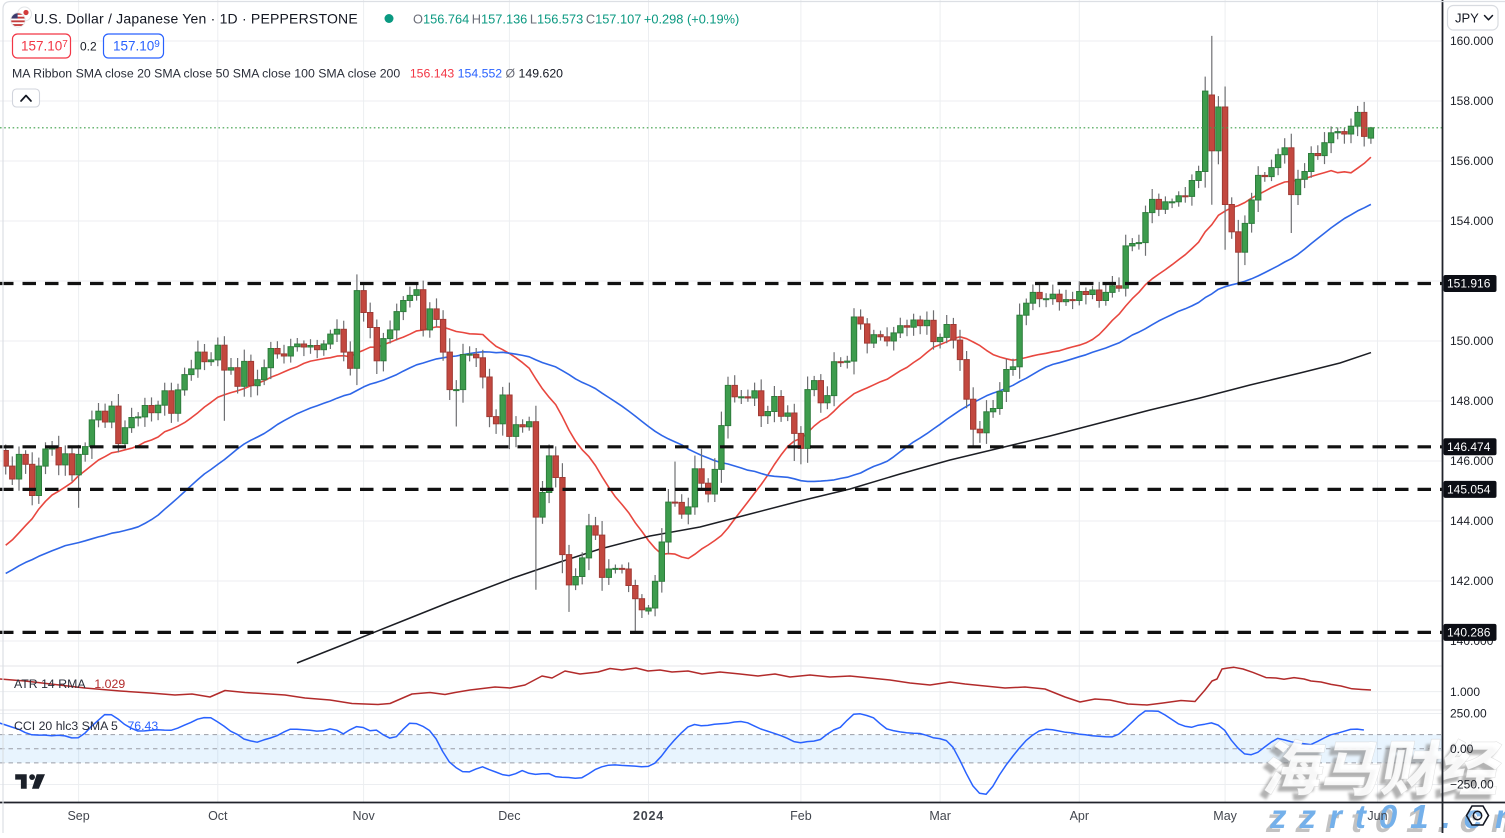 This screenshot has height=838, width=1505. I want to click on svg-text: Dec, so click(509, 816).